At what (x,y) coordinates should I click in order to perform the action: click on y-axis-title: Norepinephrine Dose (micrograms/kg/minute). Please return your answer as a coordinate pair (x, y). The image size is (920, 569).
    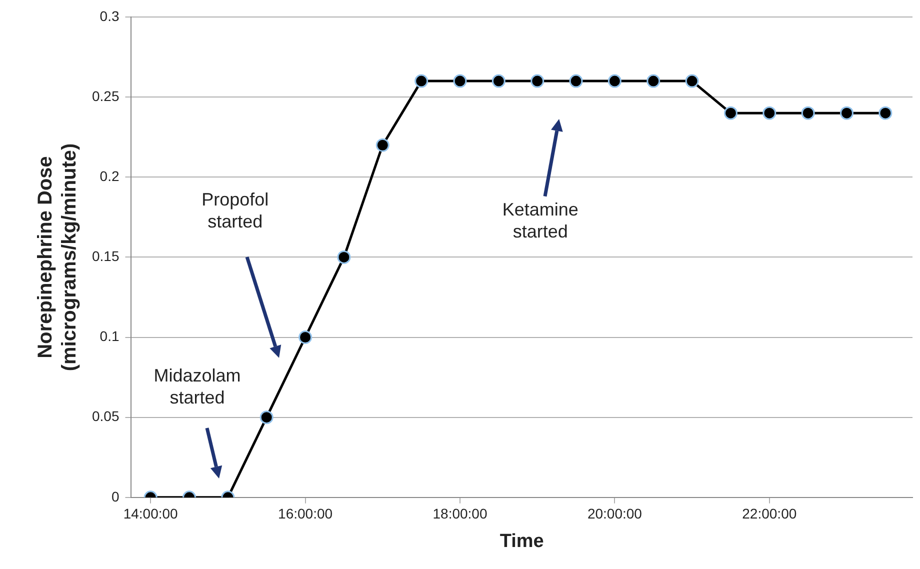
    Looking at the image, I should click on (57, 257).